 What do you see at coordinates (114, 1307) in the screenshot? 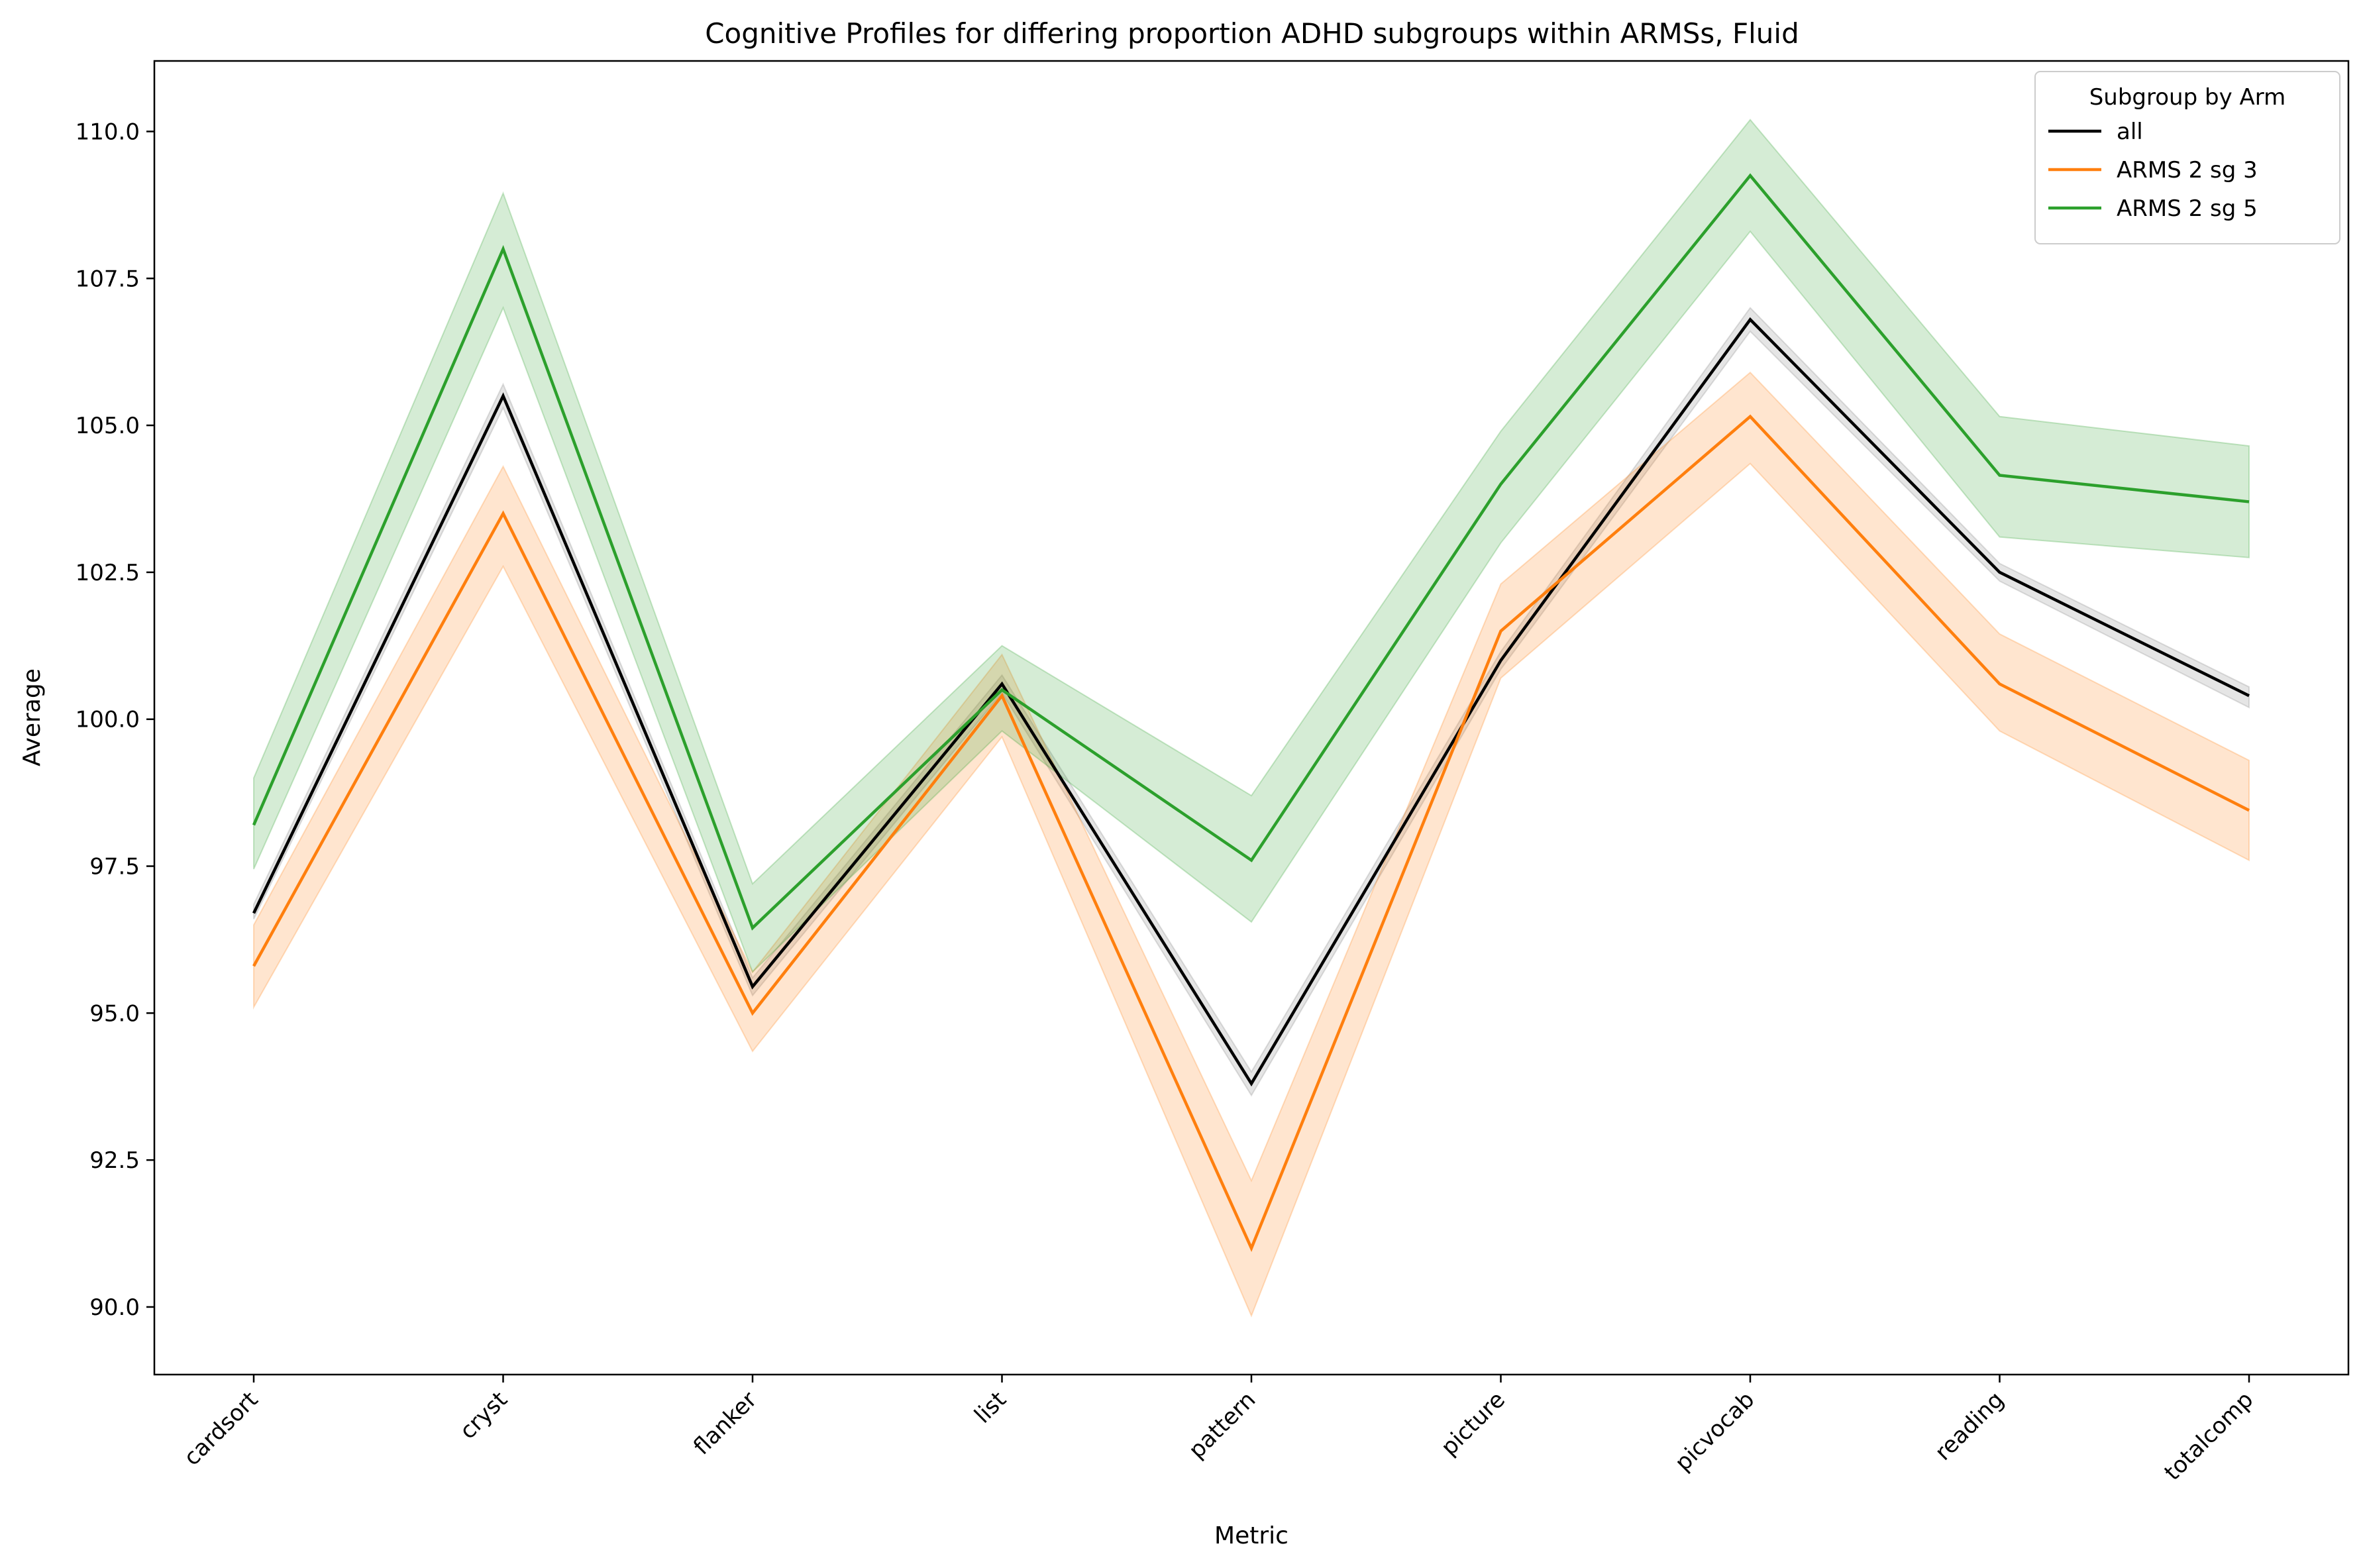
I see `y-tick-label: 90.0` at bounding box center [114, 1307].